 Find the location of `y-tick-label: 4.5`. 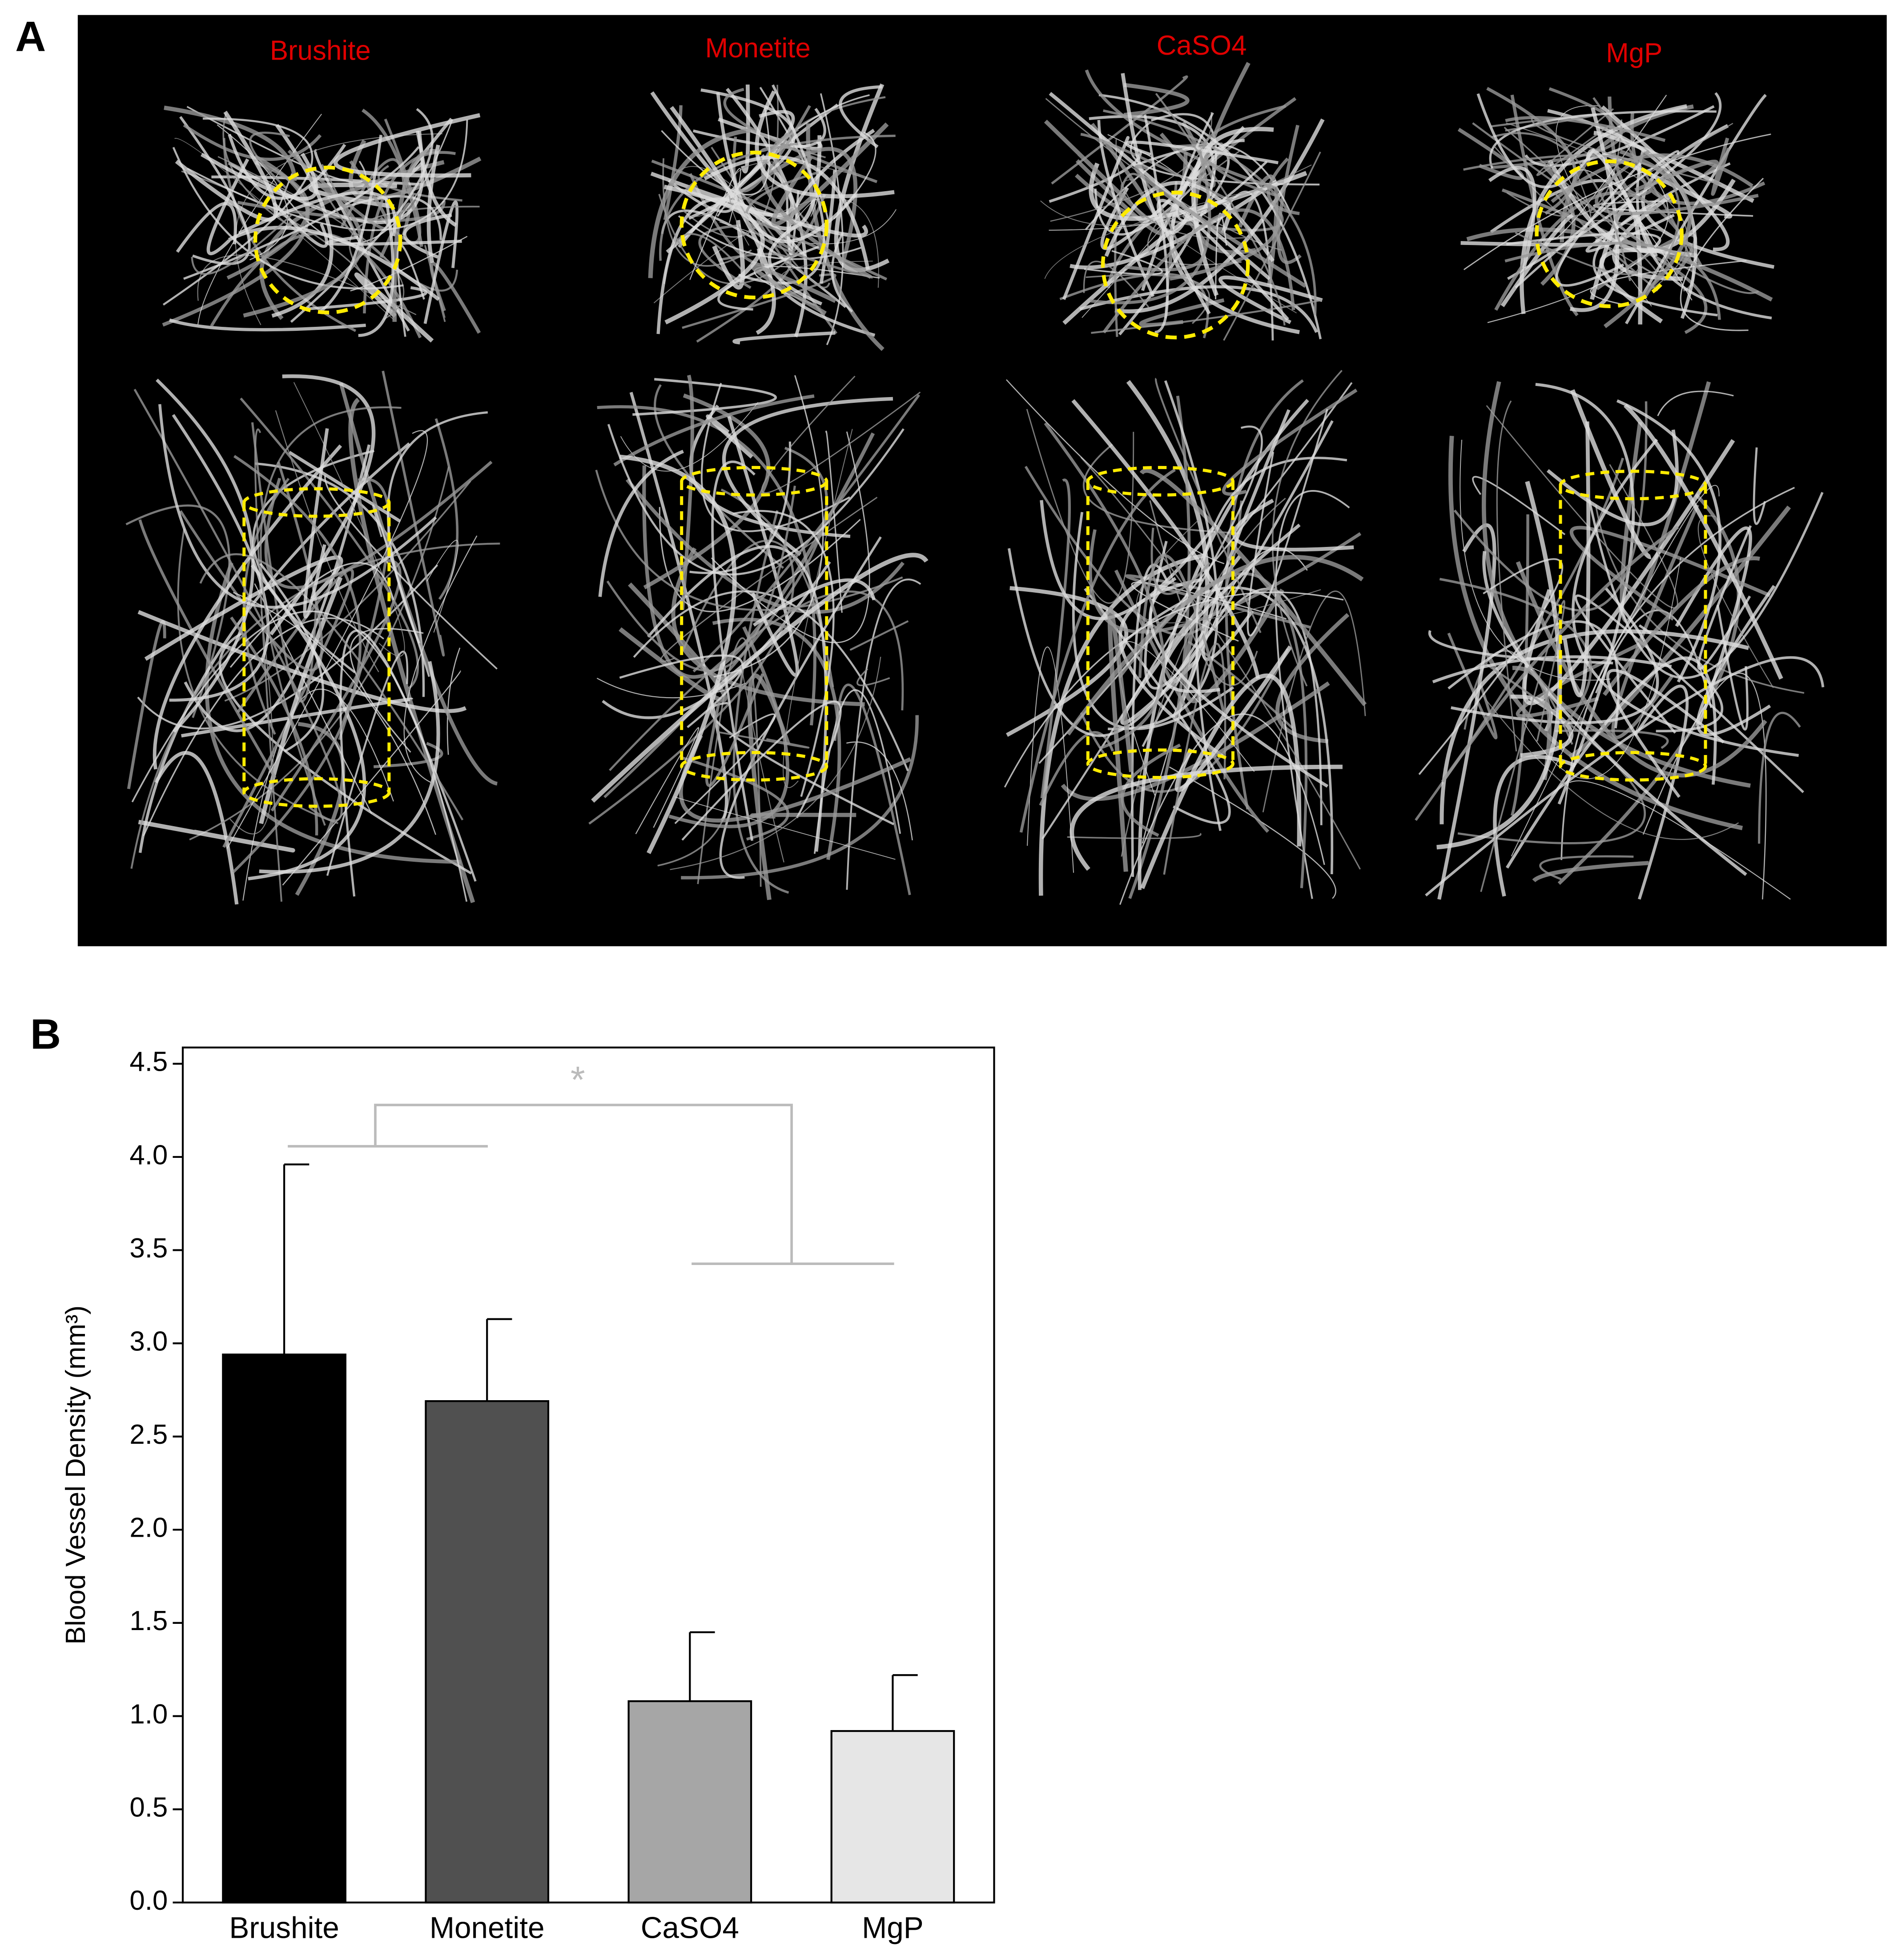

y-tick-label: 4.5 is located at coordinates (148, 1062).